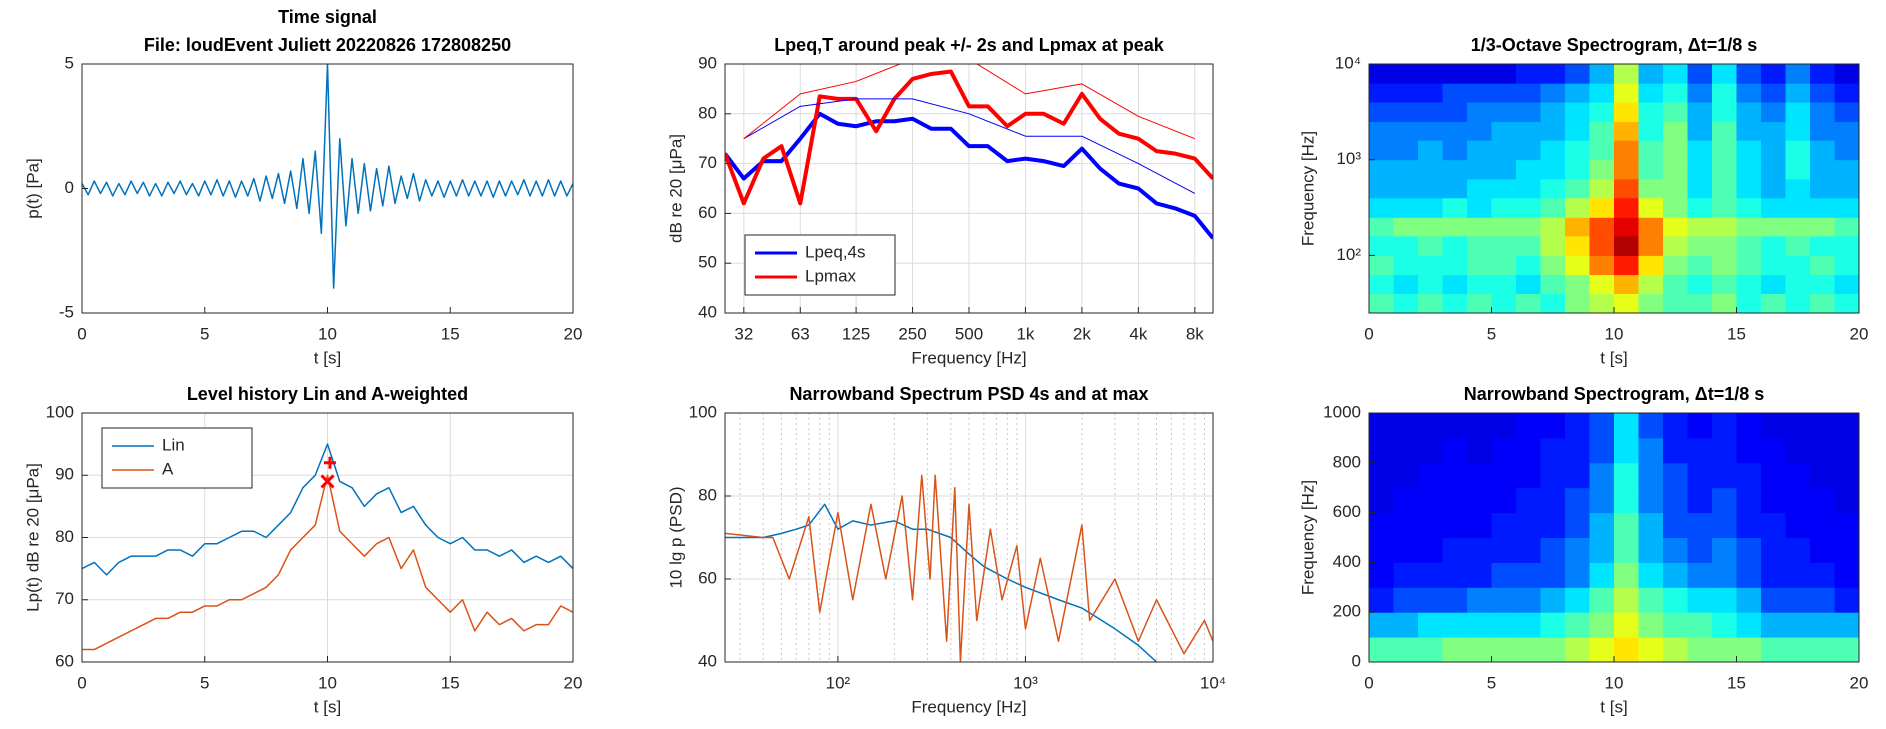 The height and width of the screenshot is (729, 1886). I want to click on y-axis-label: 10 lg p (PSD), so click(675, 537).